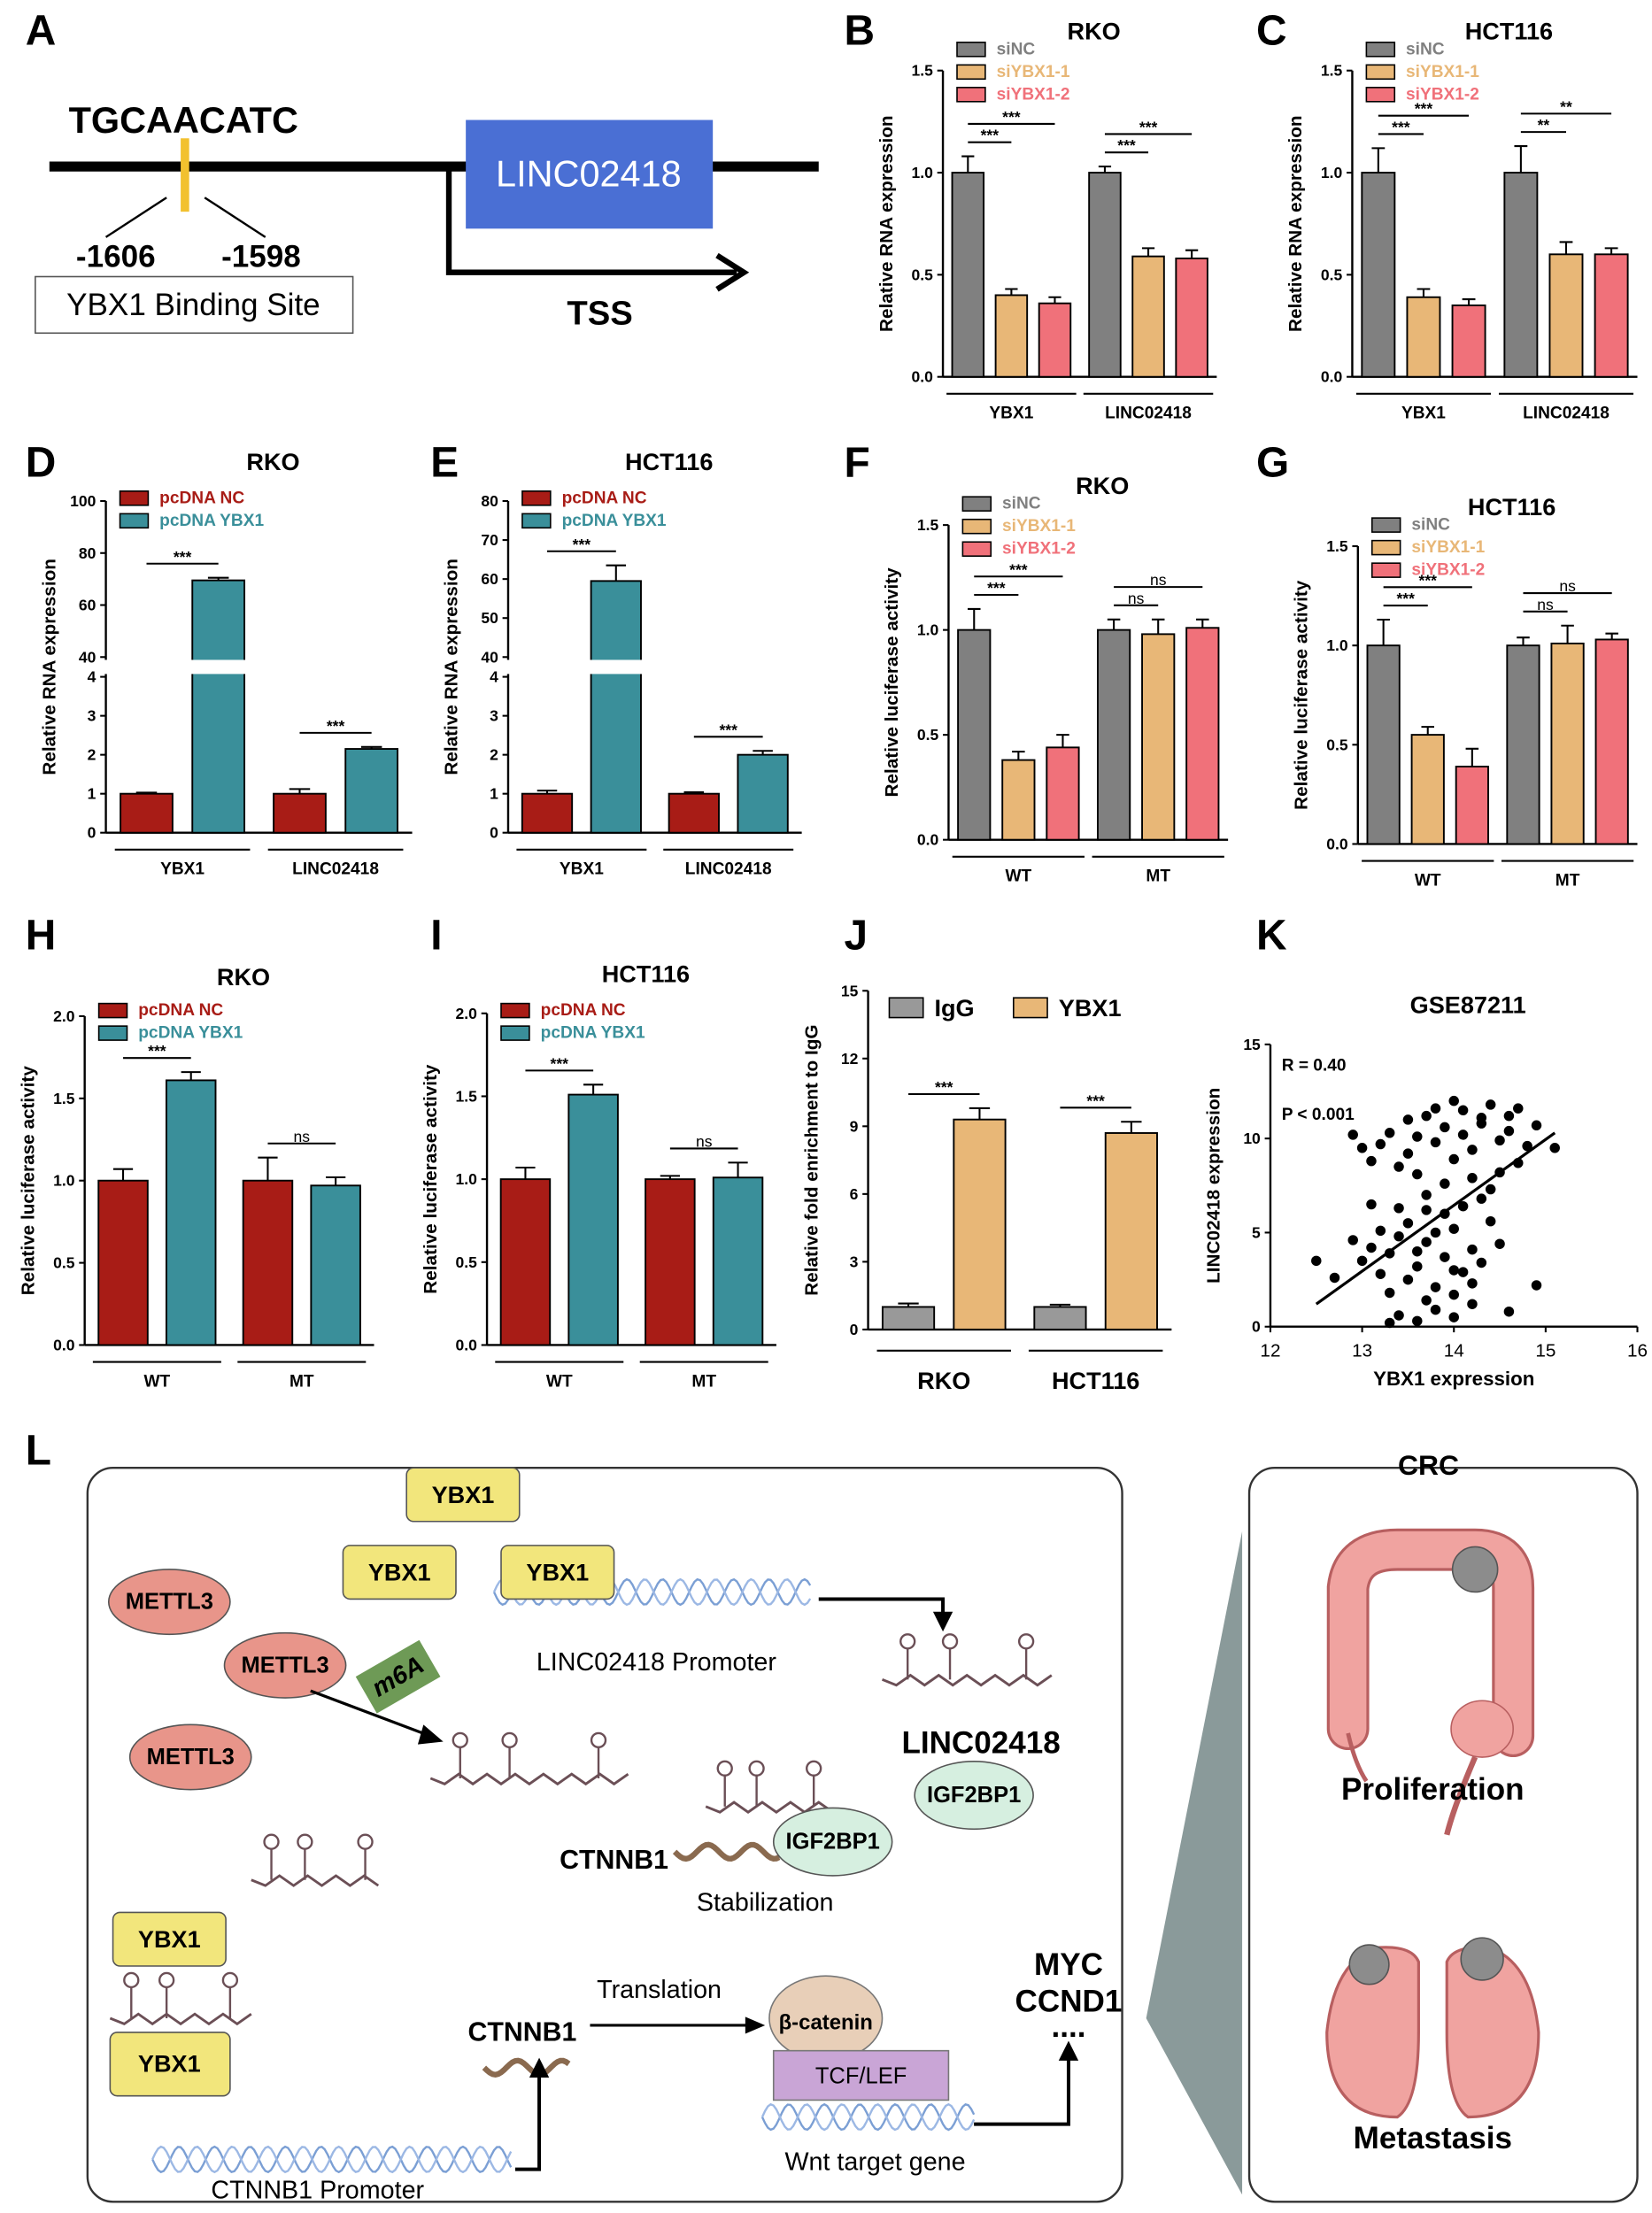 The height and width of the screenshot is (2213, 1652). I want to click on panel-label: C, so click(1271, 31).